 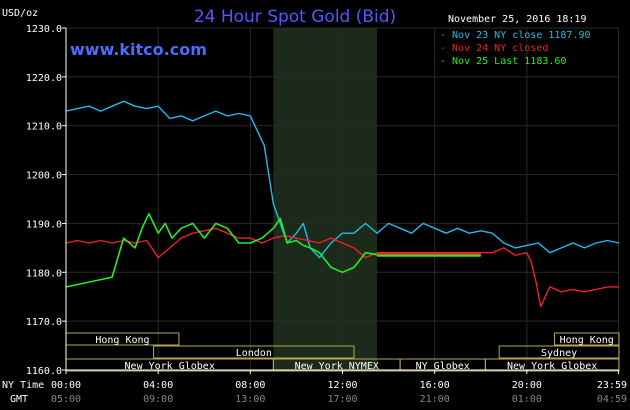 What do you see at coordinates (44, 176) in the screenshot?
I see `y-tick-label: 1200.0` at bounding box center [44, 176].